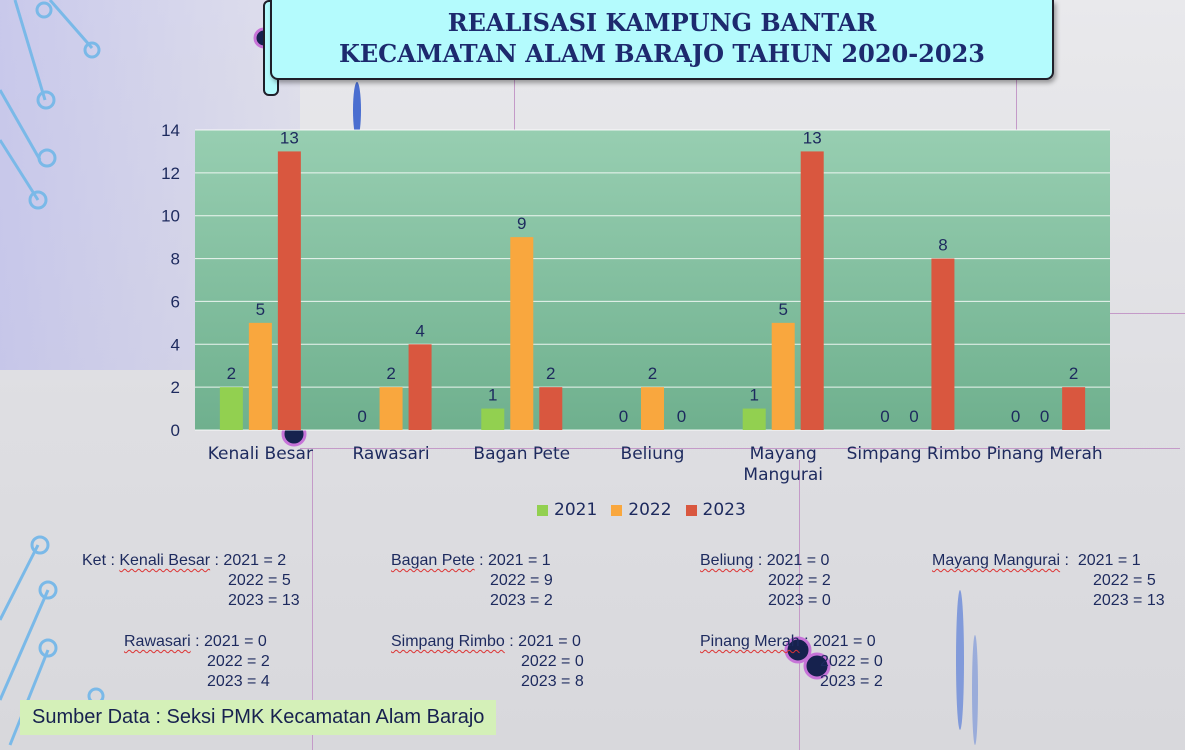 The height and width of the screenshot is (750, 1185). Describe the element at coordinates (170, 130) in the screenshot. I see `y-tick-label: 14` at that location.